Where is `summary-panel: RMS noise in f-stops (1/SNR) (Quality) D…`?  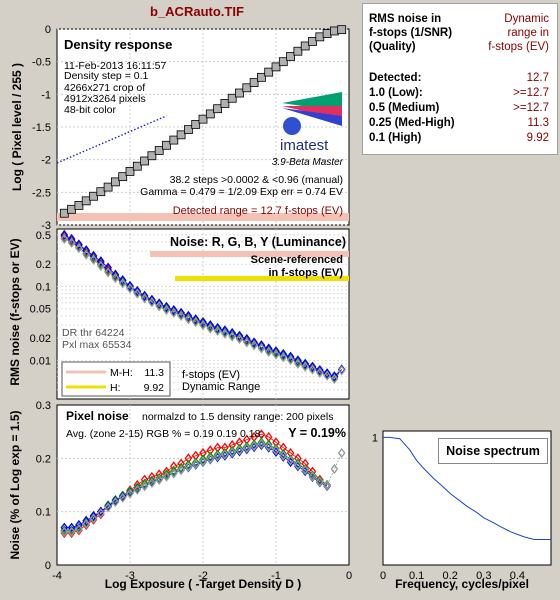 summary-panel: RMS noise in f-stops (1/SNR) (Quality) D… is located at coordinates (460, 79).